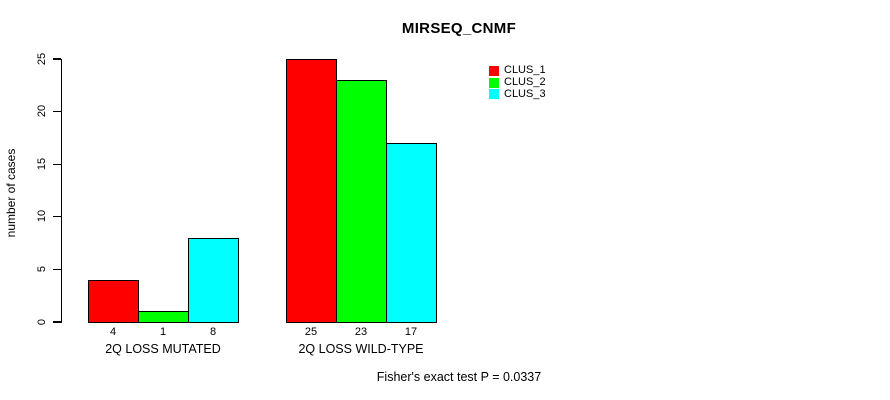 The width and height of the screenshot is (890, 400). I want to click on bar-clus_3-group1, so click(213, 280).